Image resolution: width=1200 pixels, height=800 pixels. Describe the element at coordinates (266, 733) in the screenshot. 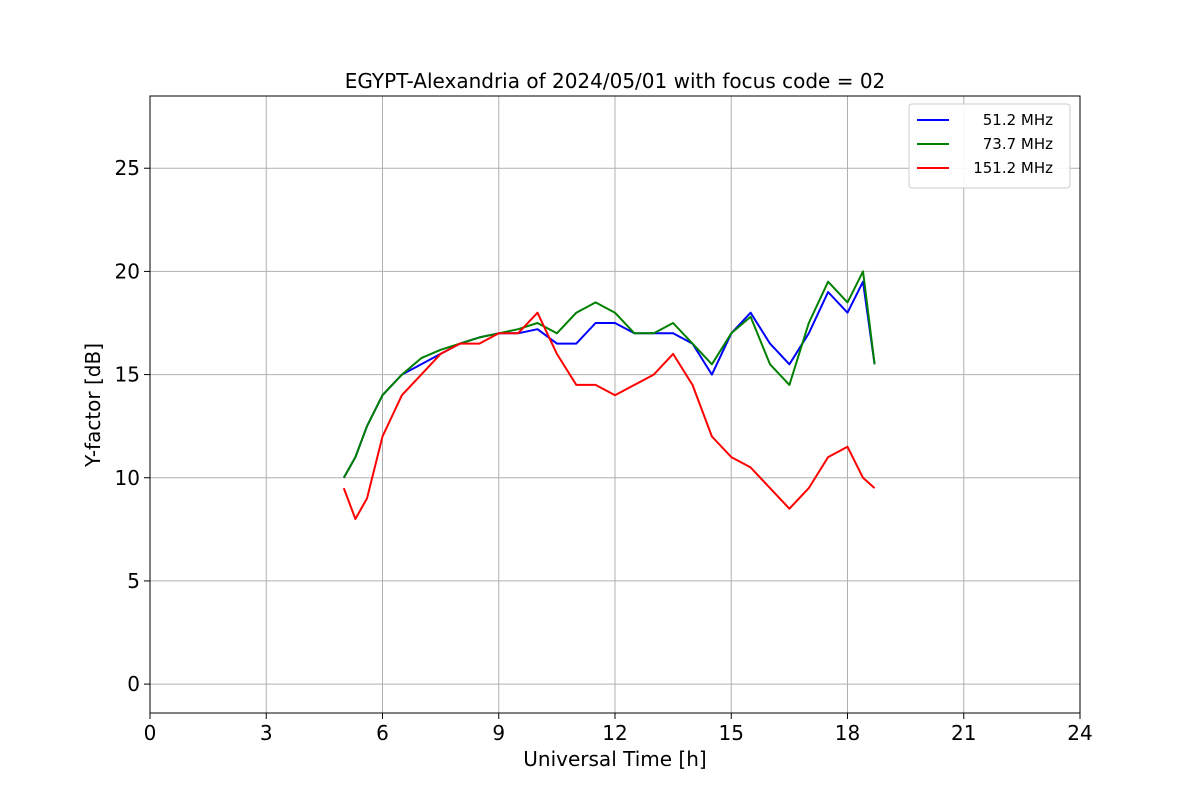

I see `x-tick-label: 3` at that location.